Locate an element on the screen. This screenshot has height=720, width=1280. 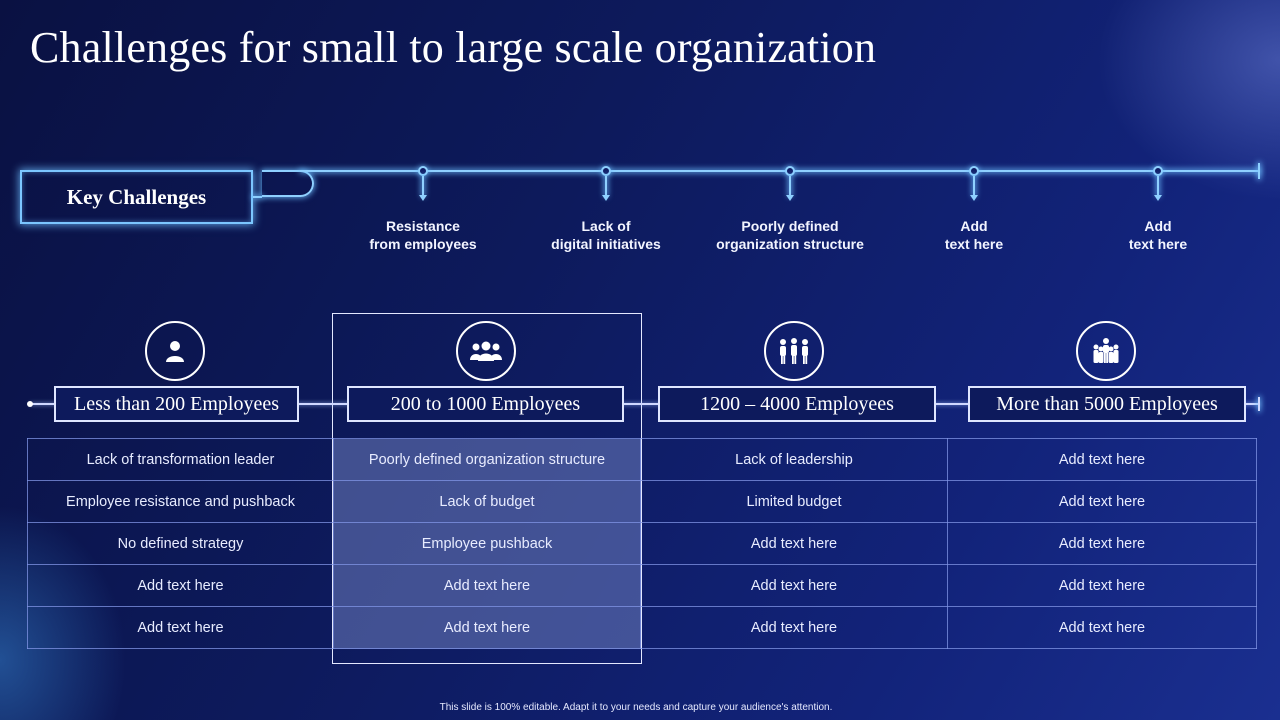
category-line-end-cap is located at coordinates (1259, 404).